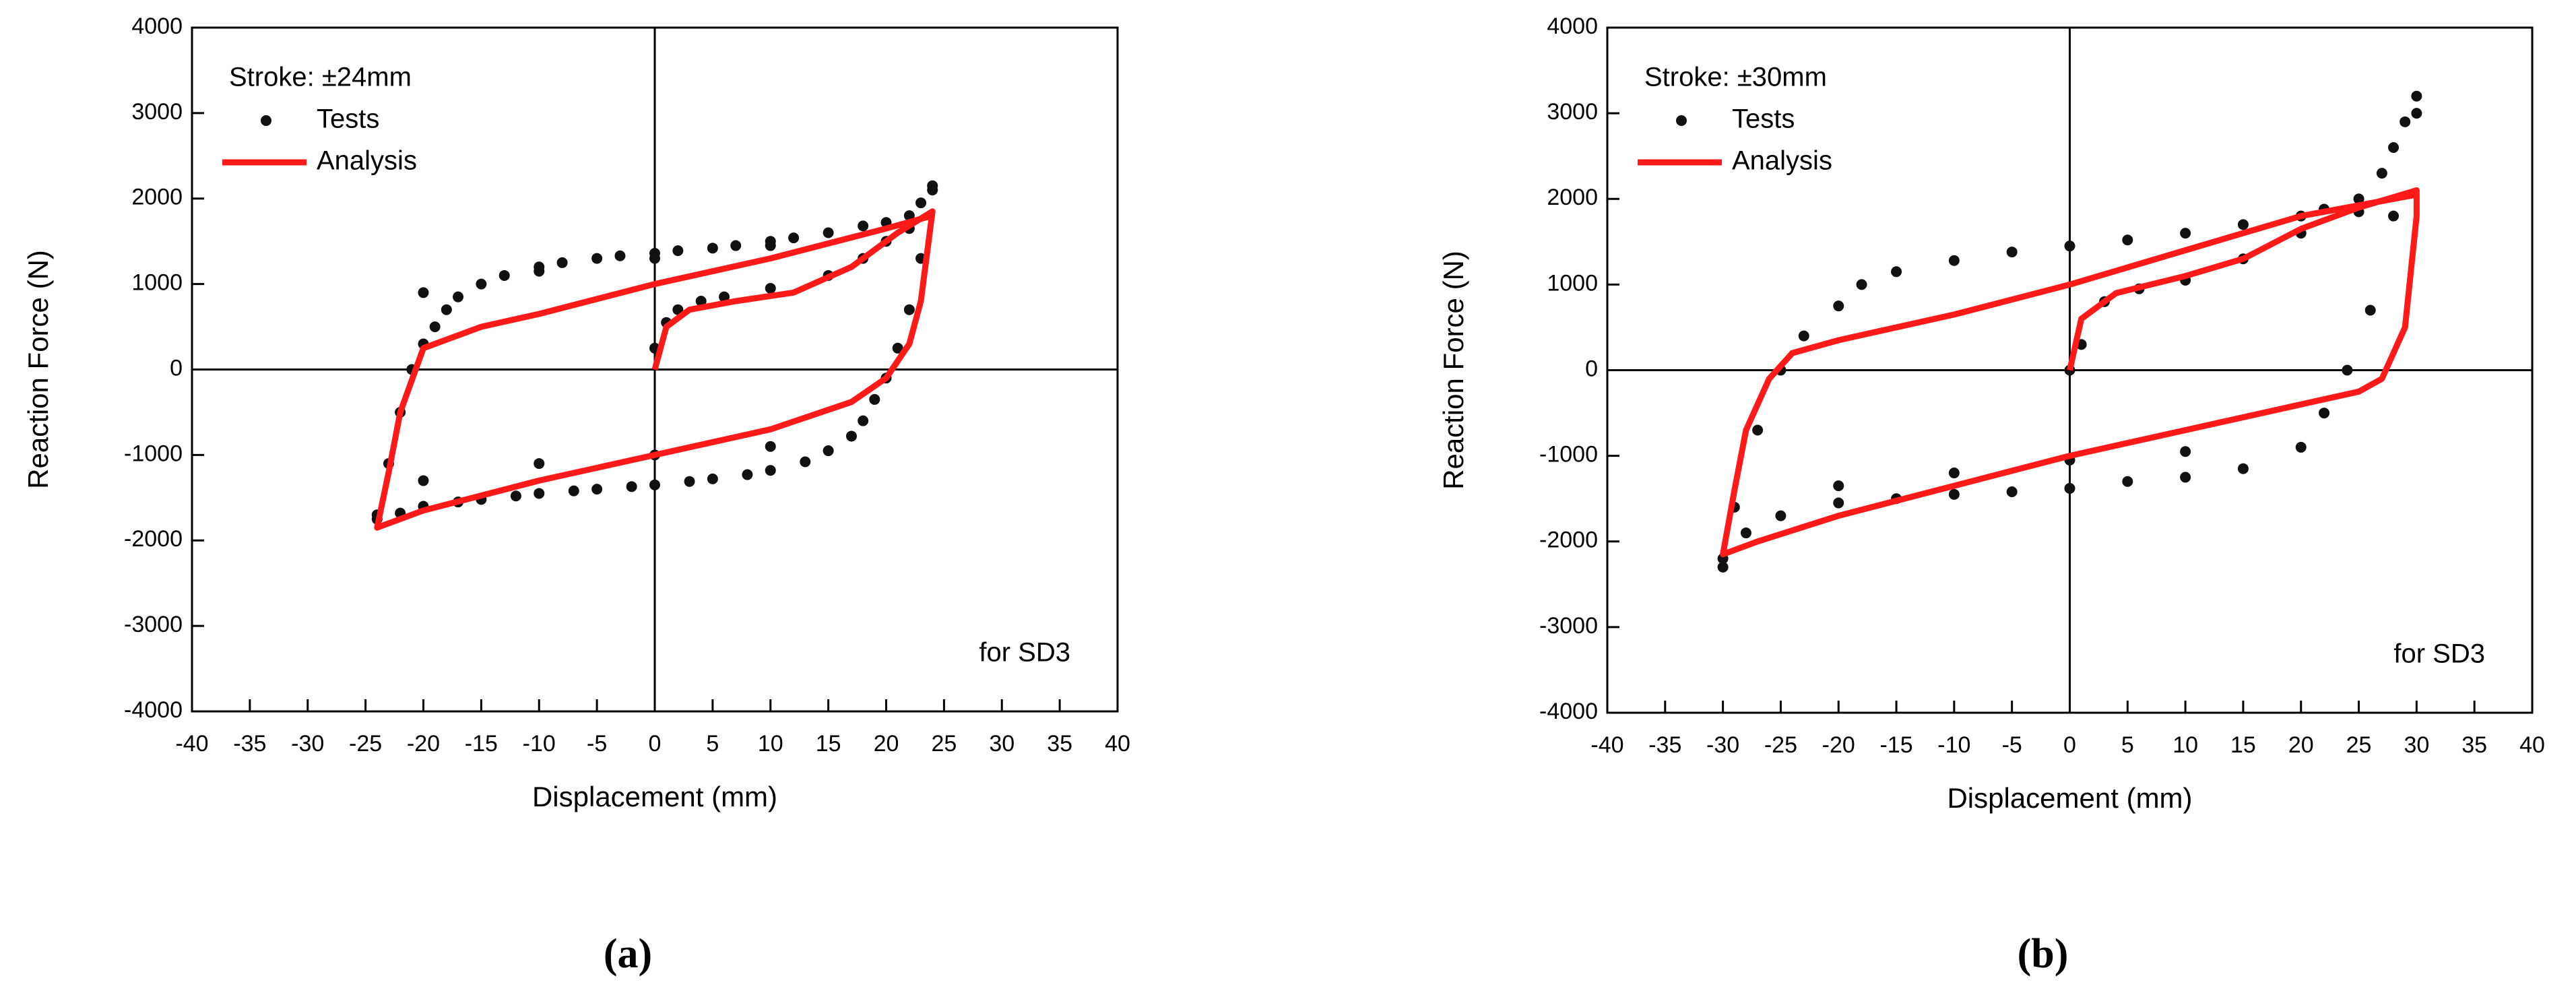 The image size is (2576, 995). I want to click on x-tick-label: 10, so click(2185, 745).